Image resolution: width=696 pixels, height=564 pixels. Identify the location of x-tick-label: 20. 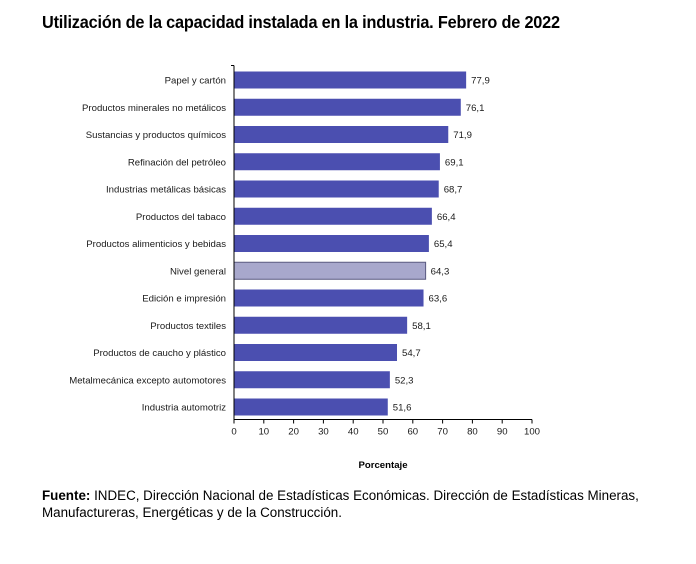
(293, 432).